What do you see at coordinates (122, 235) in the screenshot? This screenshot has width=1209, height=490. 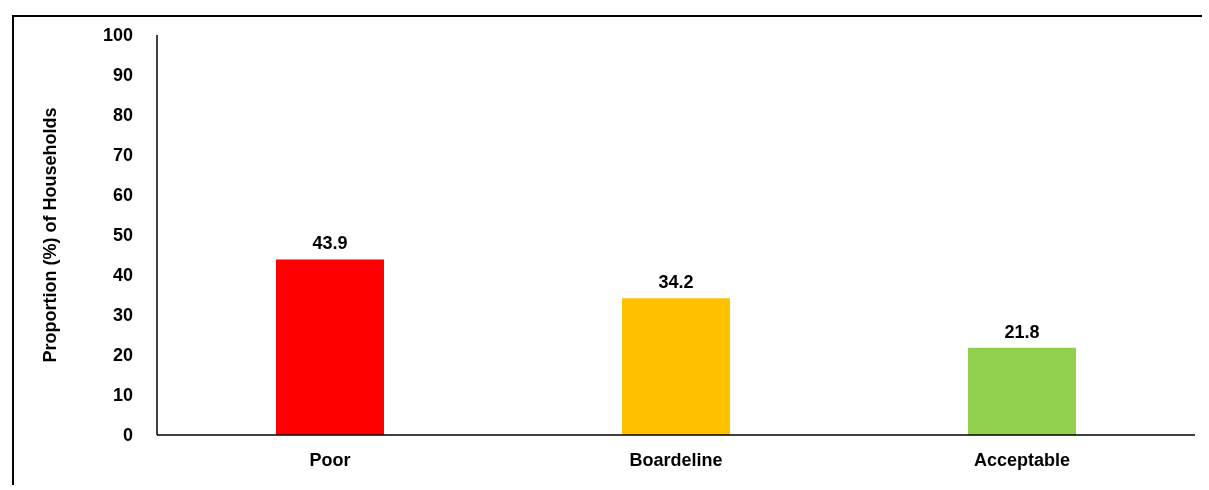 I see `y-tick-label: 50` at bounding box center [122, 235].